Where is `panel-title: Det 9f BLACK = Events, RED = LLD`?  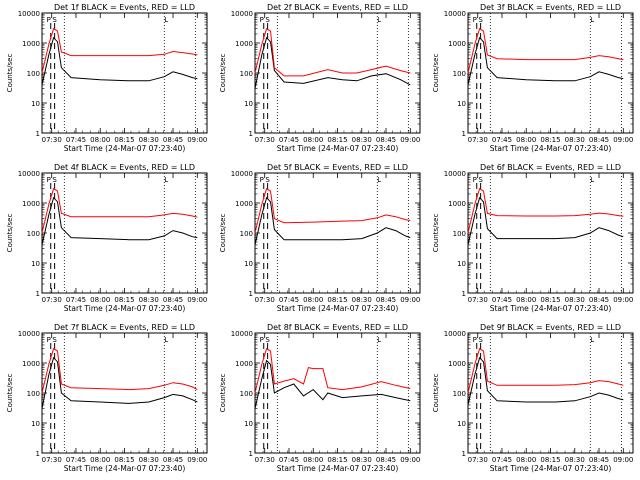 panel-title: Det 9f BLACK = Events, RED = LLD is located at coordinates (550, 327).